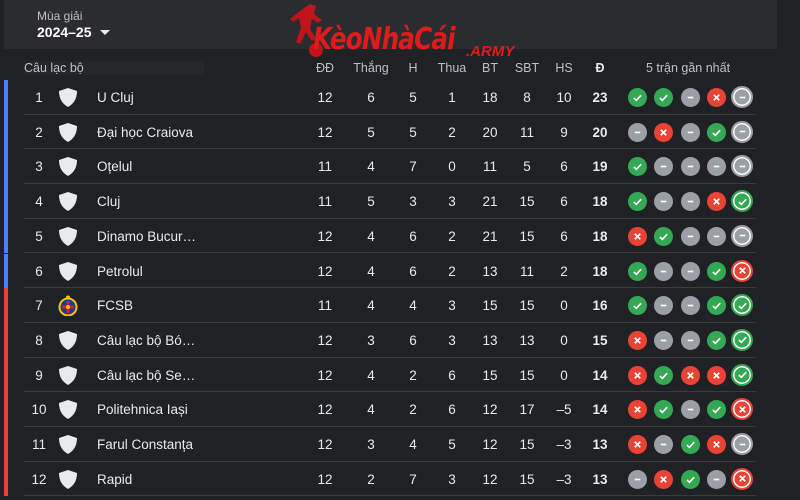 This screenshot has height=500, width=800. What do you see at coordinates (109, 202) in the screenshot?
I see `team-name: Cluj` at bounding box center [109, 202].